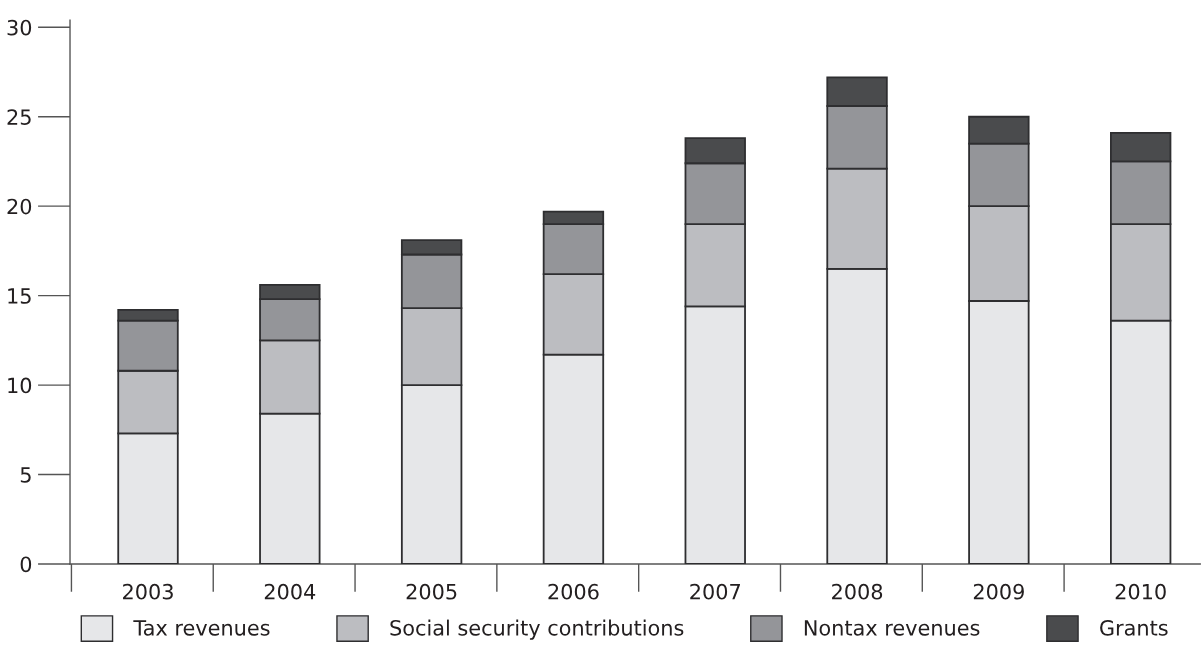  What do you see at coordinates (19, 27) in the screenshot?
I see `y-tick-label: 30` at bounding box center [19, 27].